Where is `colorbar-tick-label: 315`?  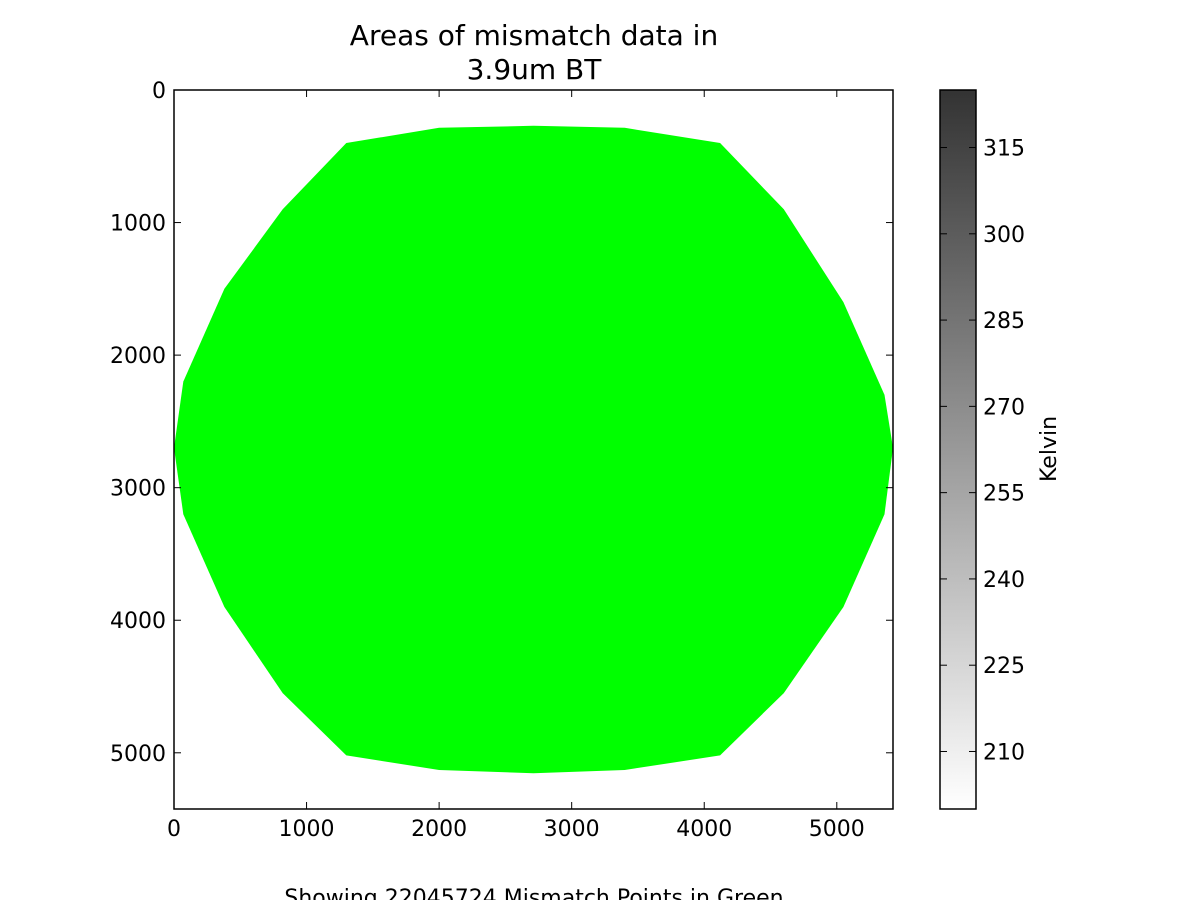 colorbar-tick-label: 315 is located at coordinates (1004, 149).